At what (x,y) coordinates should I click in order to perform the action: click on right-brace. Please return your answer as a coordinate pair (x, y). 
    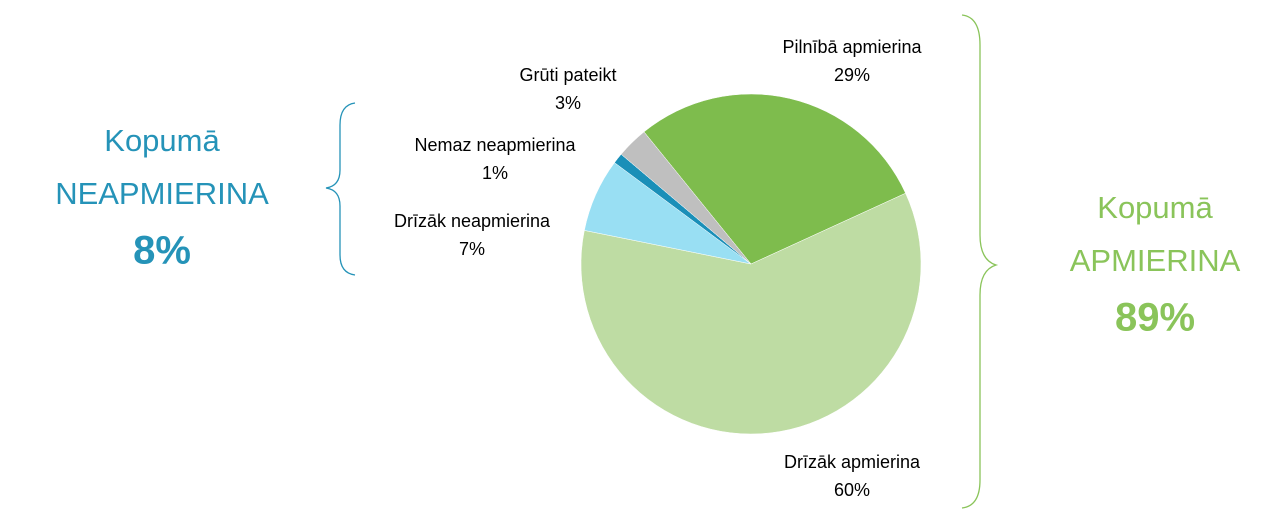
    Looking at the image, I should click on (980, 261).